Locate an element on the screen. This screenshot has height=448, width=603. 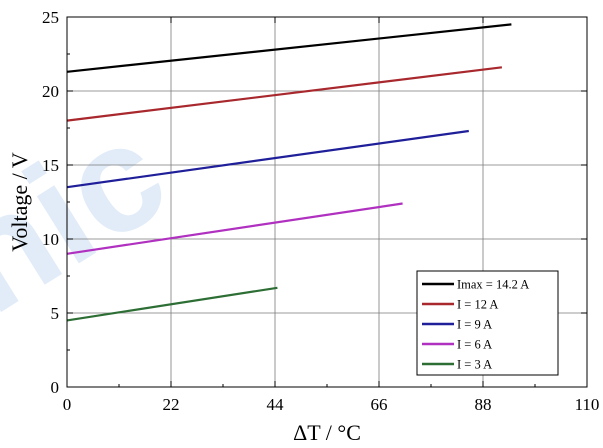
x-tick-label: 44 is located at coordinates (276, 404).